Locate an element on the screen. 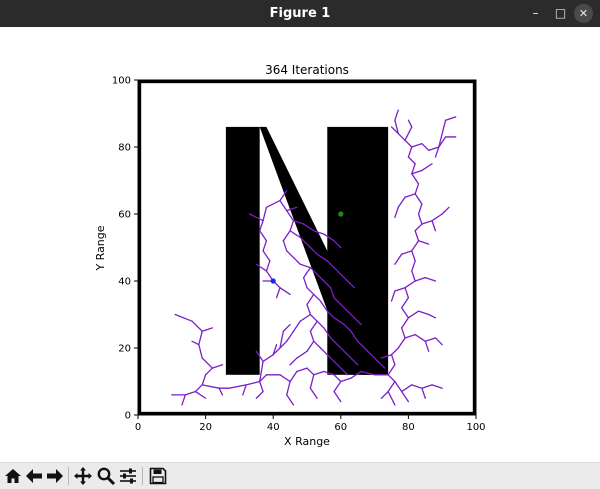 This screenshot has width=600, height=489. configure-subplots-button is located at coordinates (128, 476).